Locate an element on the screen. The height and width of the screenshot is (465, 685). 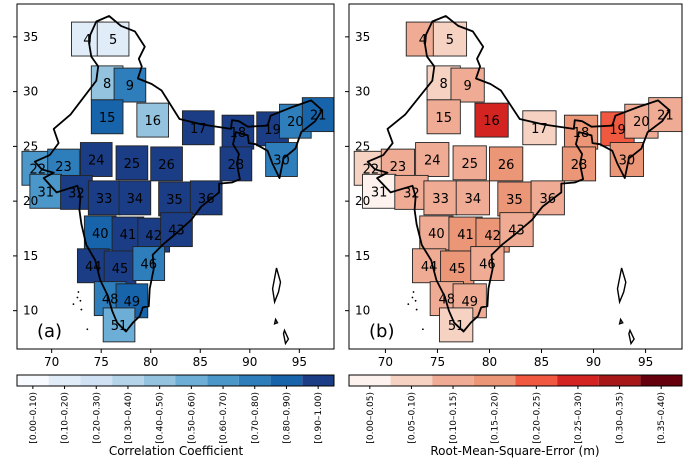
region-label-31: 31 is located at coordinates (379, 192).